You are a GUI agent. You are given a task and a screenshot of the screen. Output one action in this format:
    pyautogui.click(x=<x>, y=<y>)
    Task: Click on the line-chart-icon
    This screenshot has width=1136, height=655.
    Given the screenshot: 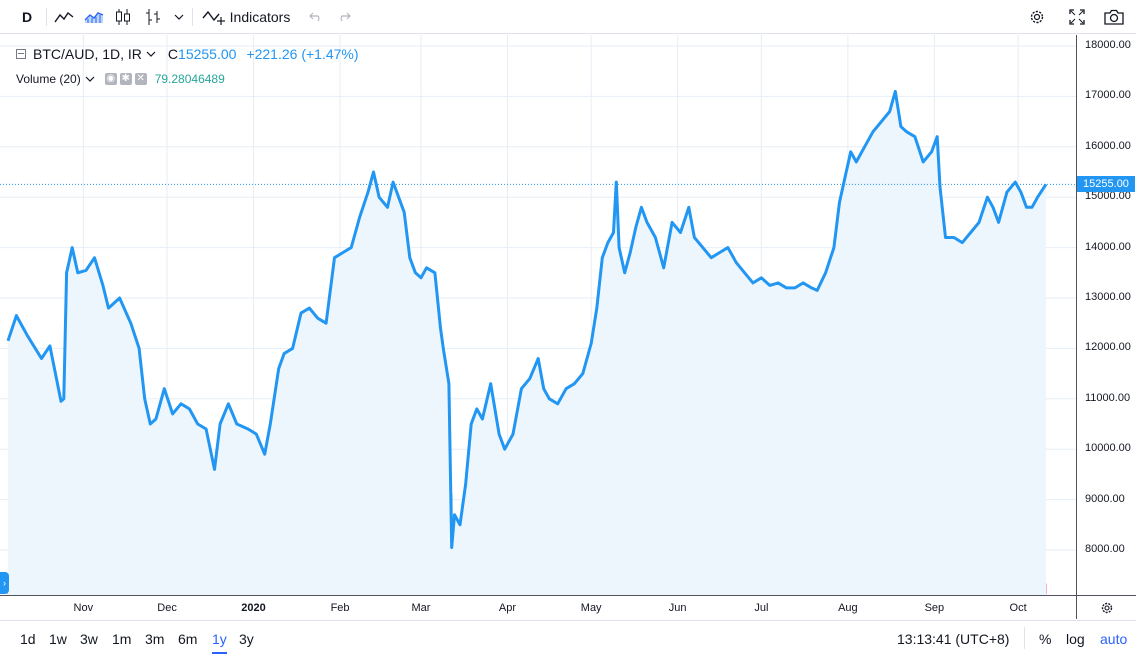 What is the action you would take?
    pyautogui.click(x=64, y=17)
    